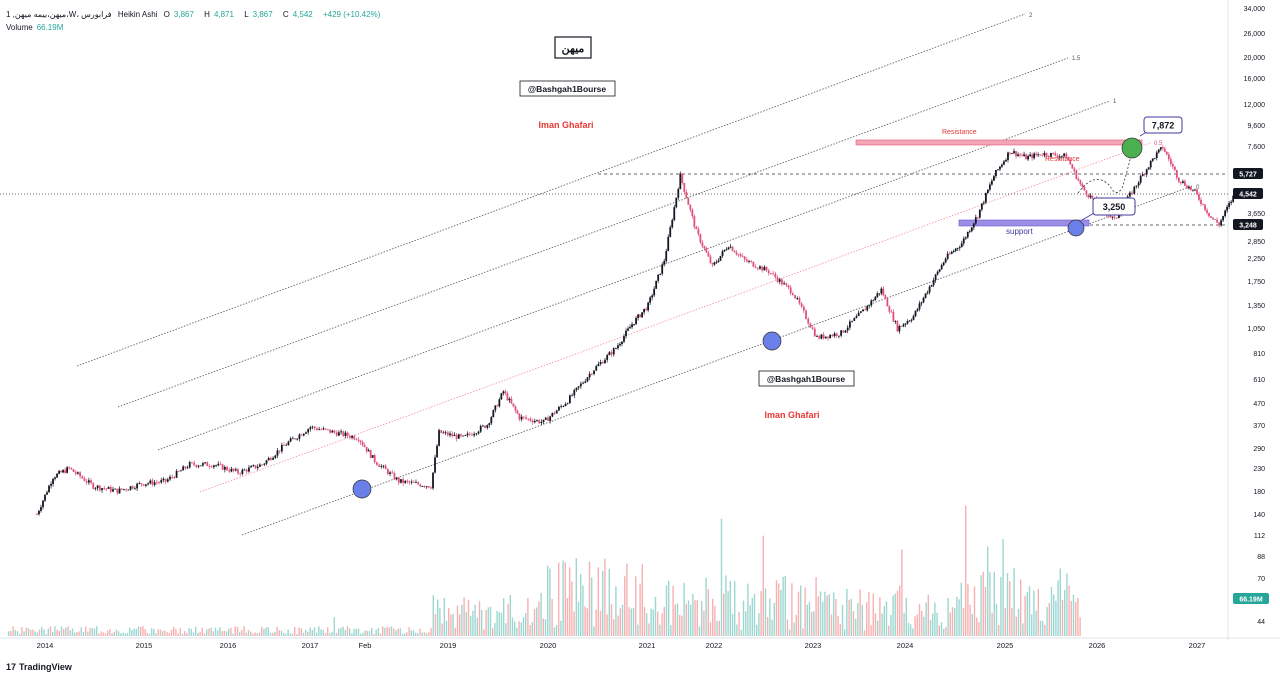  I want to click on pivot-circle-2022, so click(772, 341).